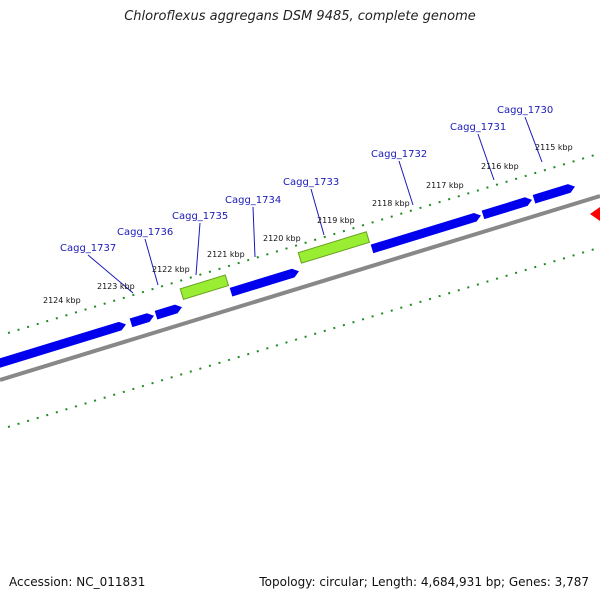 The image size is (600, 600). What do you see at coordinates (77, 582) in the screenshot?
I see `accession-label: Accession: NC_011831` at bounding box center [77, 582].